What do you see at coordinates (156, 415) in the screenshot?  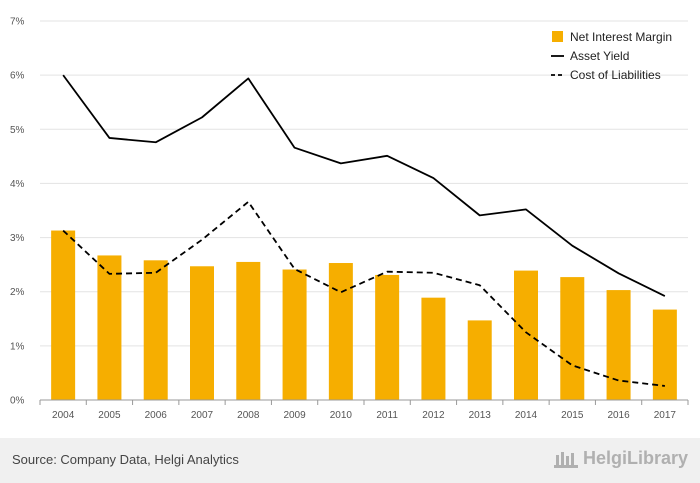 I see `x-tick-label: 2006` at bounding box center [156, 415].